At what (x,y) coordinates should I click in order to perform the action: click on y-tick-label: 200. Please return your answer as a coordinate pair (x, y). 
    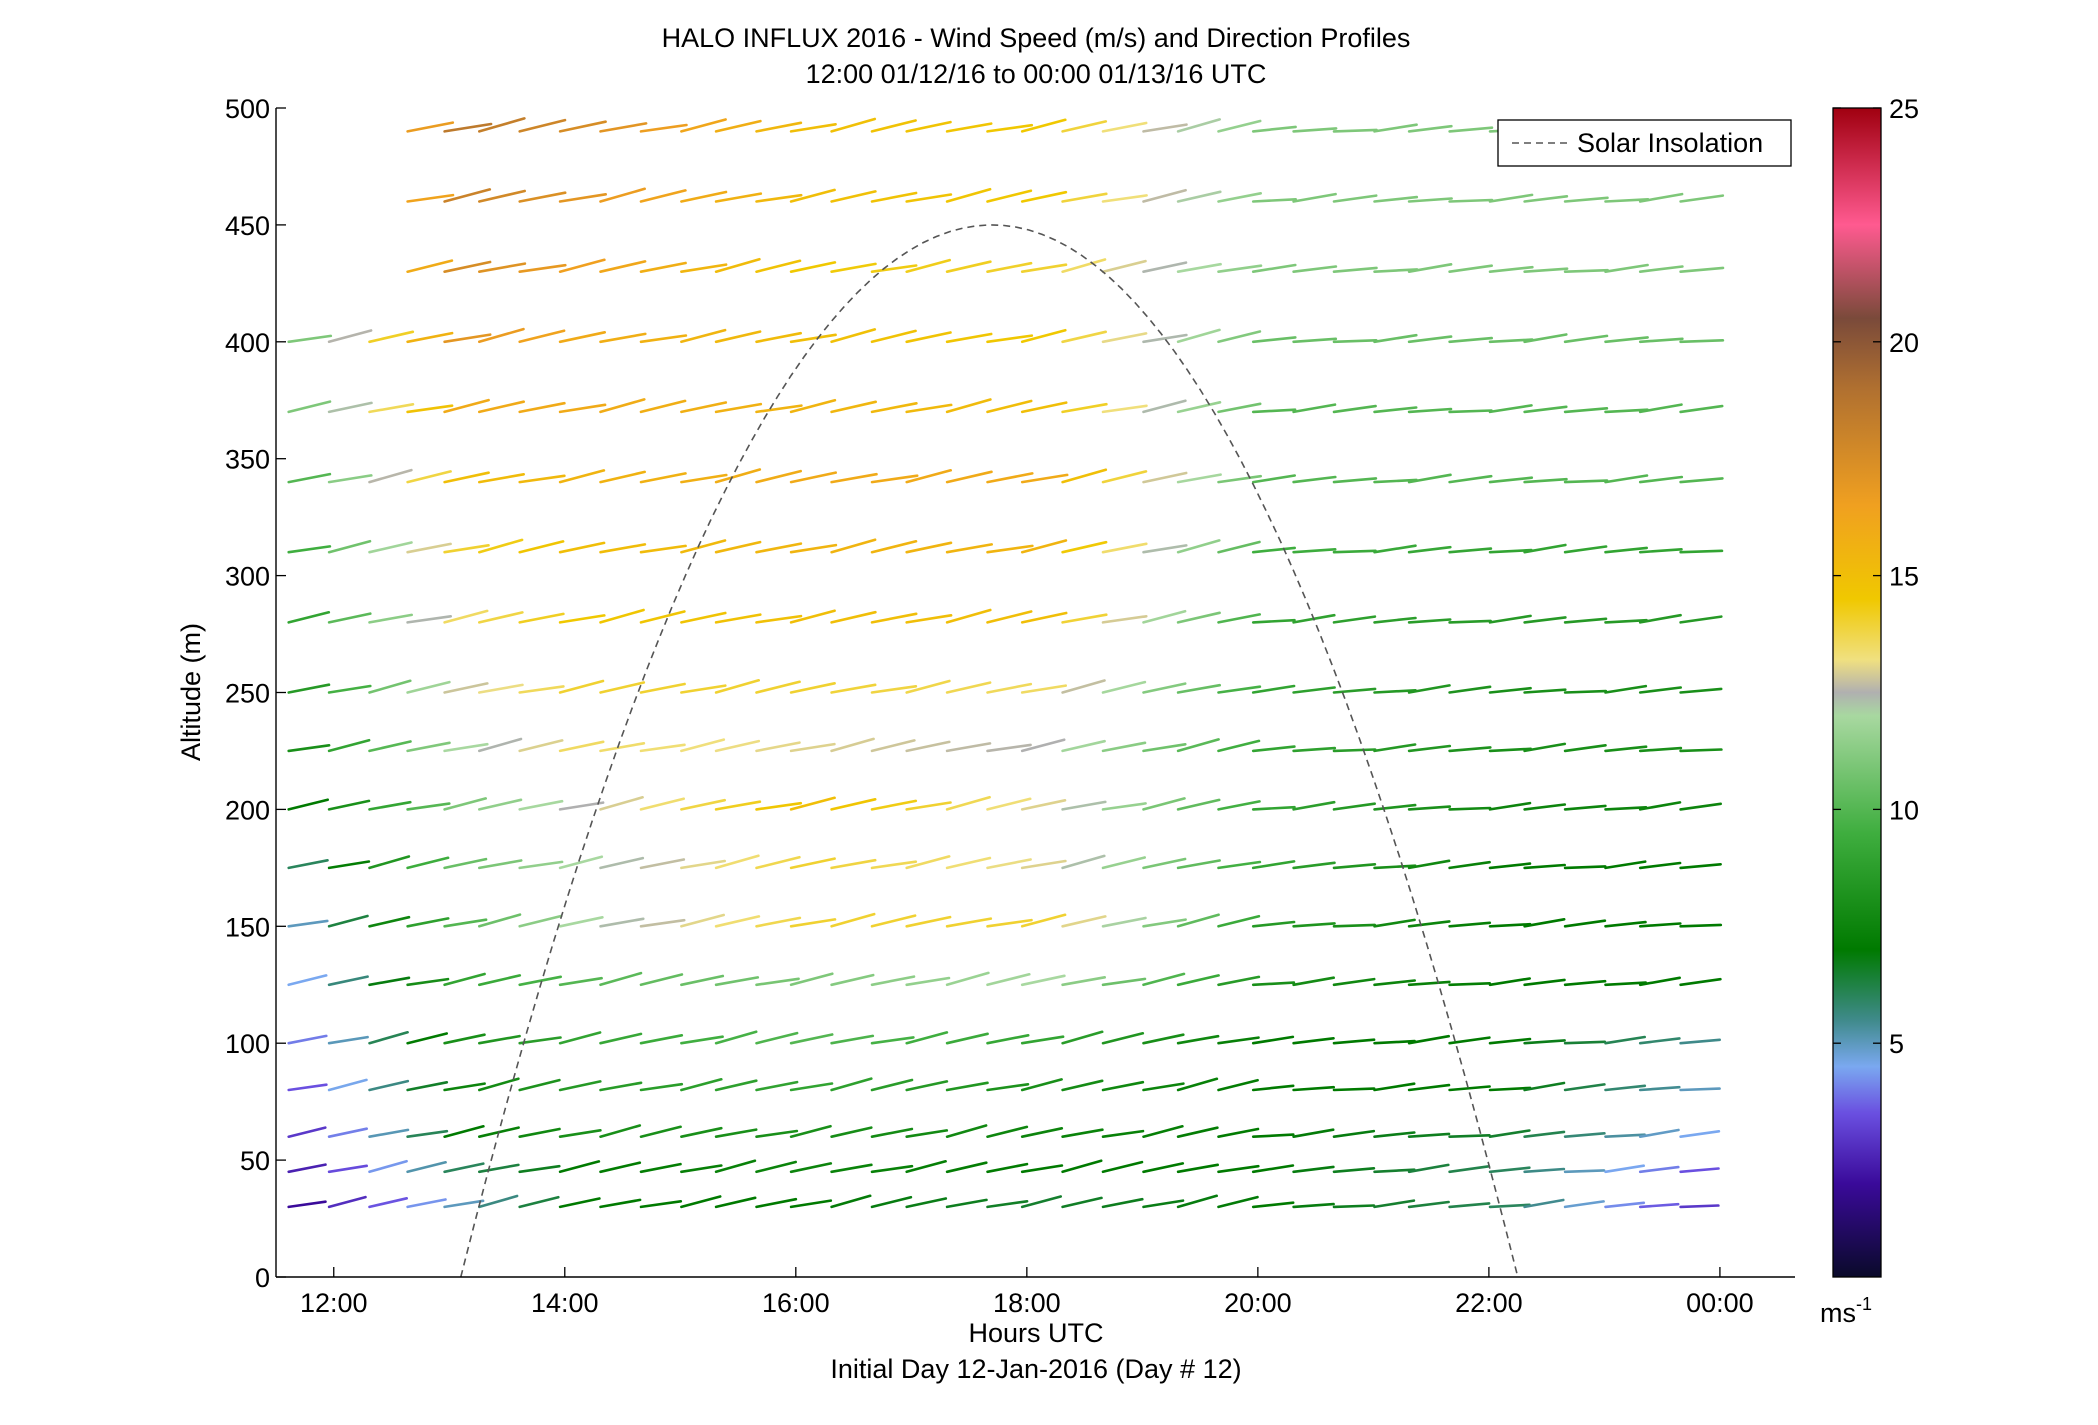
    Looking at the image, I should click on (247, 810).